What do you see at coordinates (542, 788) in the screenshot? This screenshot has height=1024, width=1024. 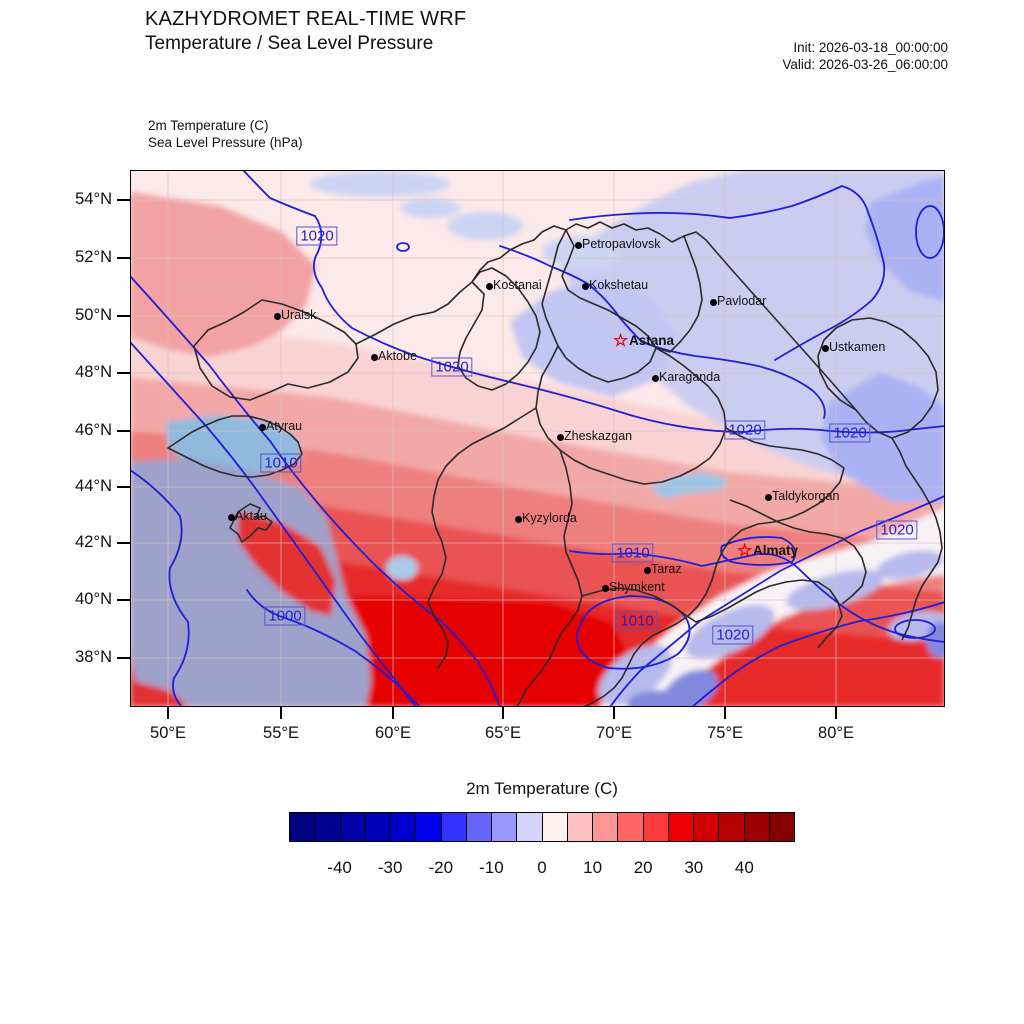 I see `colorbar-title: 2m Temperature (C)` at bounding box center [542, 788].